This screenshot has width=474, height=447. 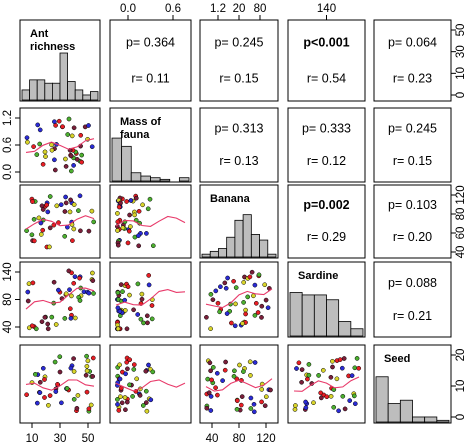 What do you see at coordinates (412, 144) in the screenshot?
I see `correlation-cell: p= 0.245 r= 0.15` at bounding box center [412, 144].